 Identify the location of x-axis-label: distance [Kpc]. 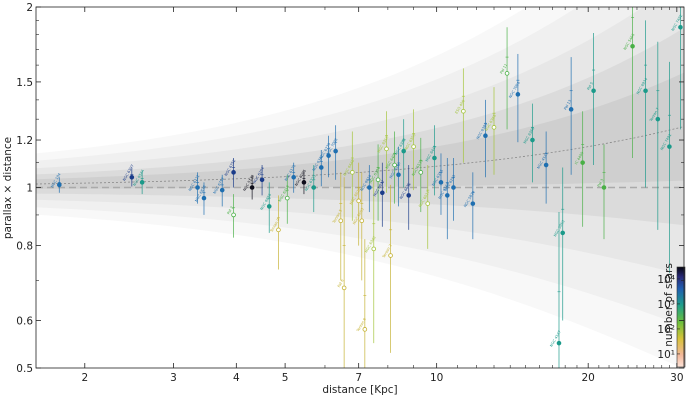
(359, 390).